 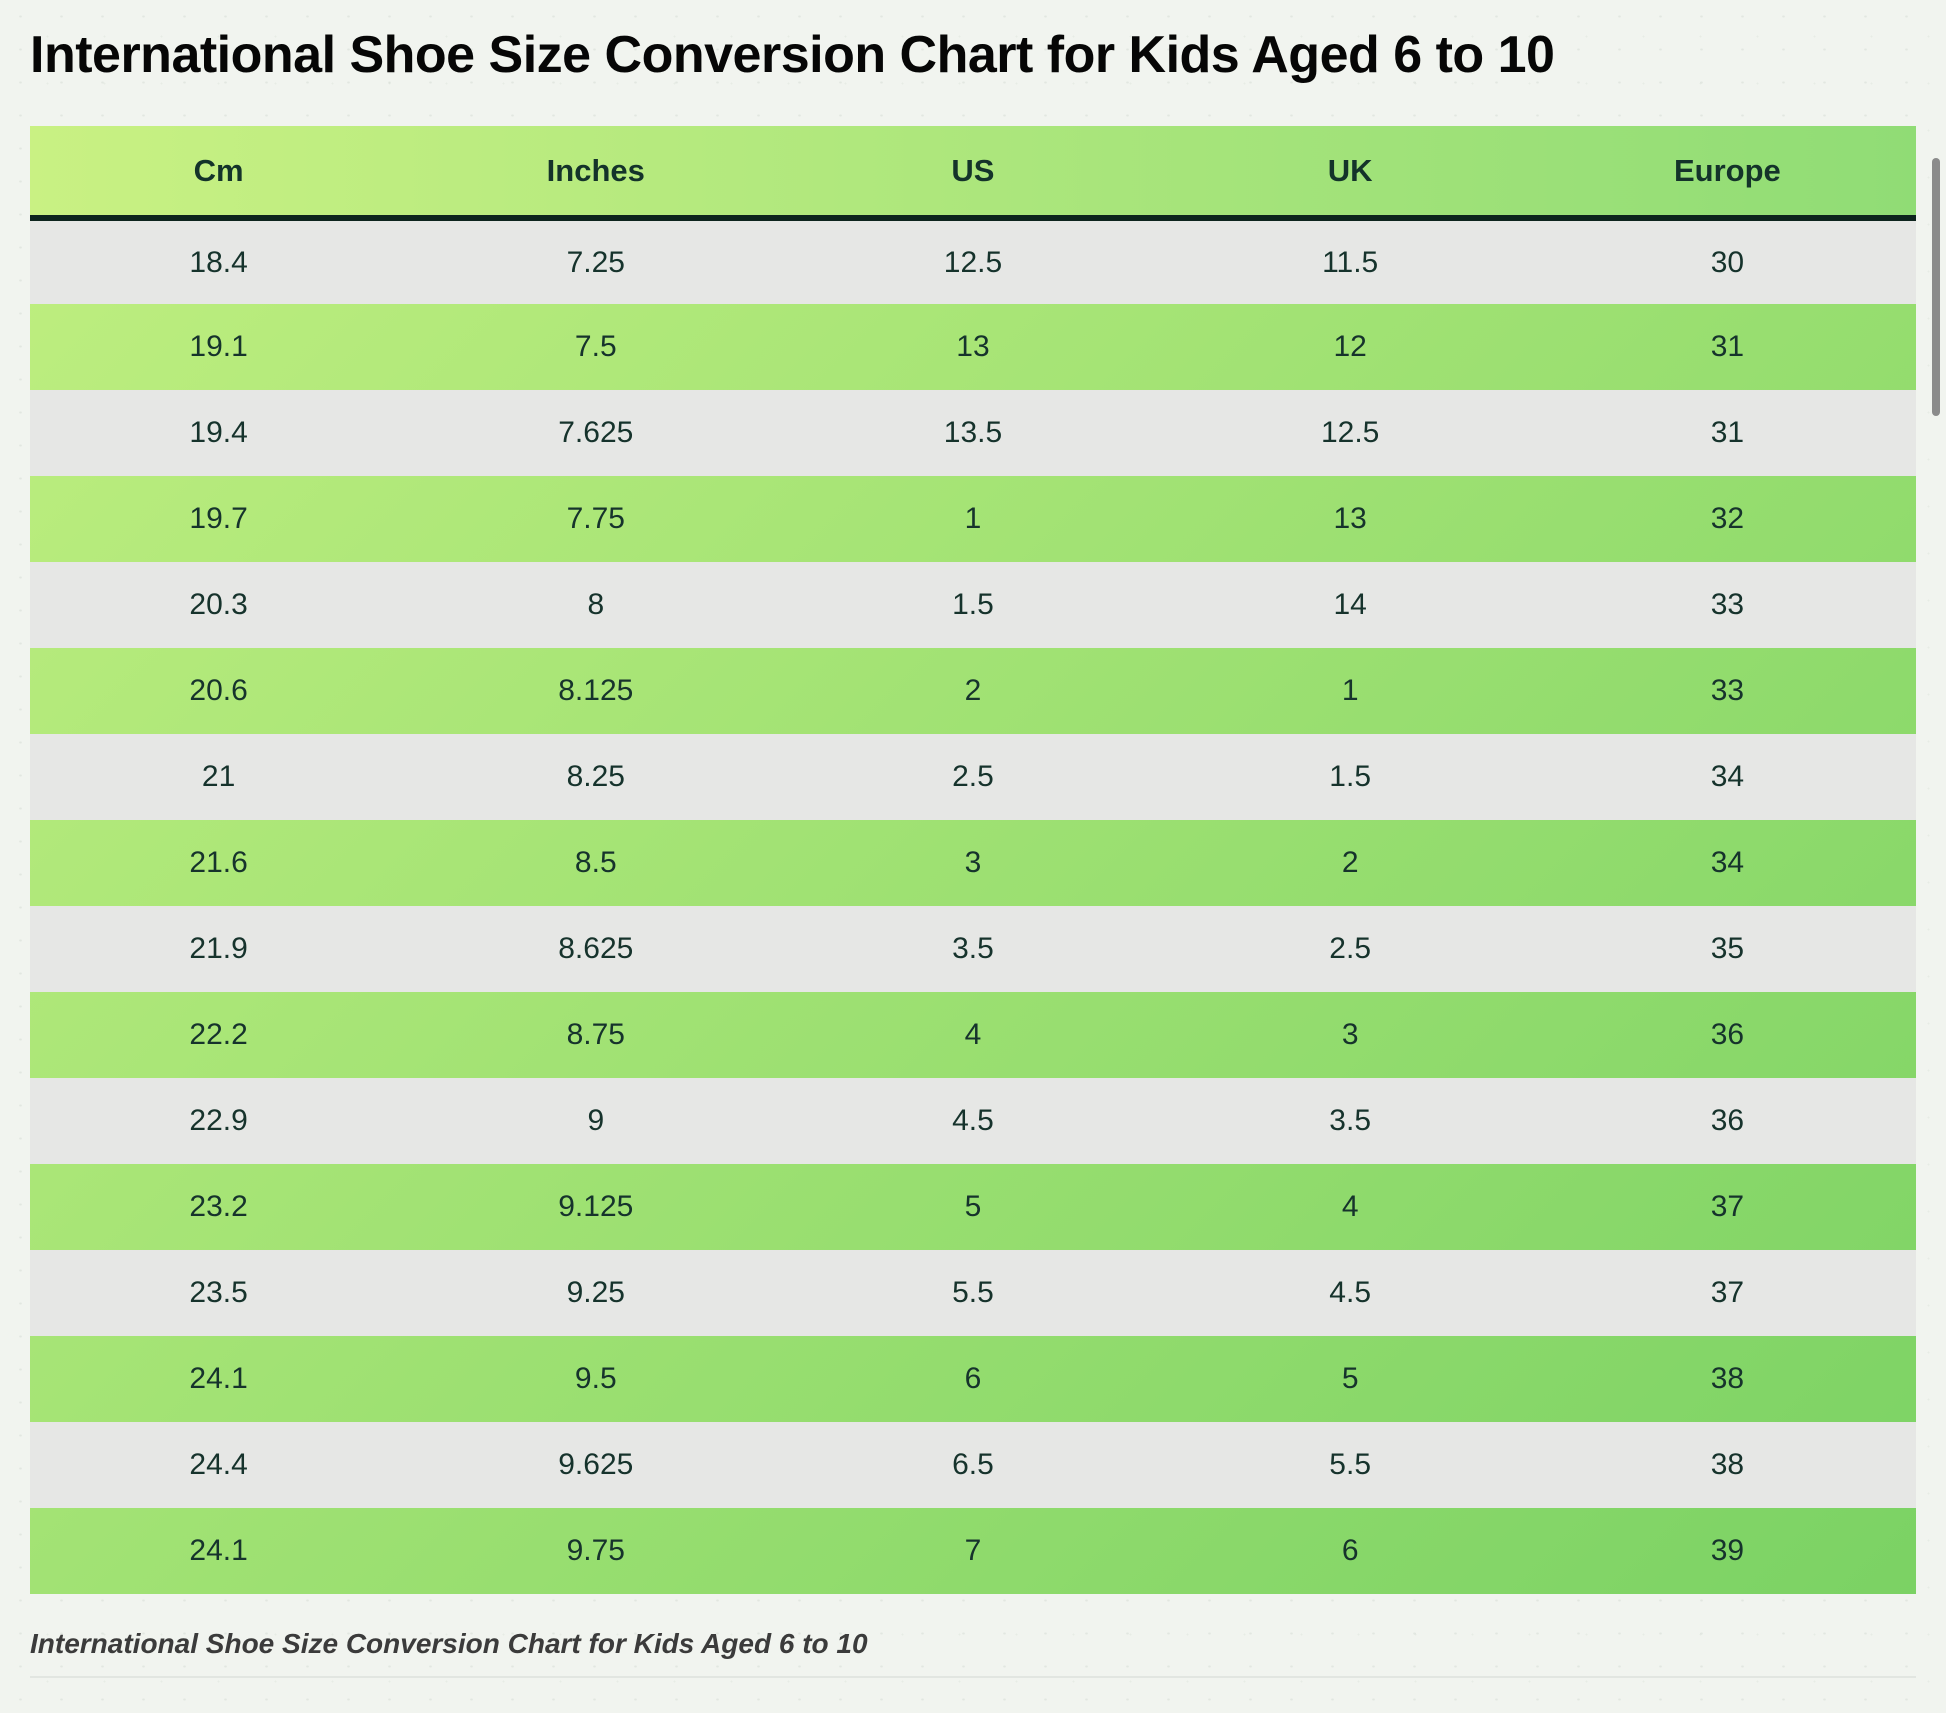 What do you see at coordinates (1350, 1121) in the screenshot?
I see `table-cell-uk: 3.5` at bounding box center [1350, 1121].